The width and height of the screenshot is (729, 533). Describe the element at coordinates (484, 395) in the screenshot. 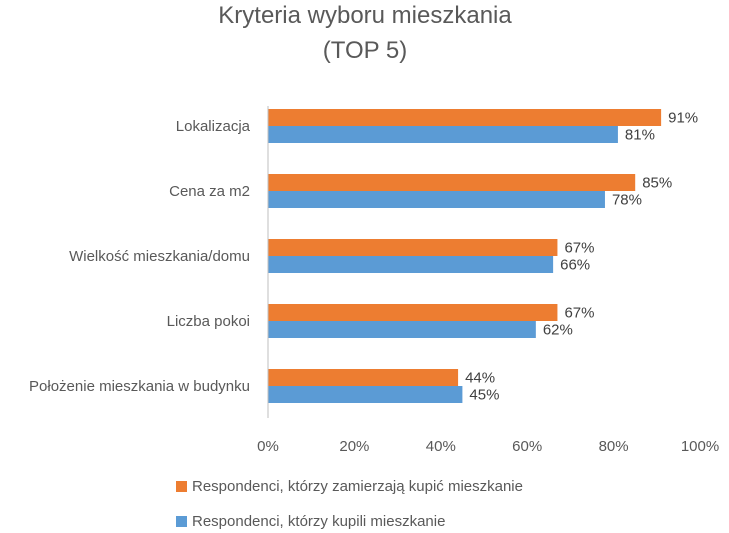

I see `data-label-series-2: 45%` at that location.